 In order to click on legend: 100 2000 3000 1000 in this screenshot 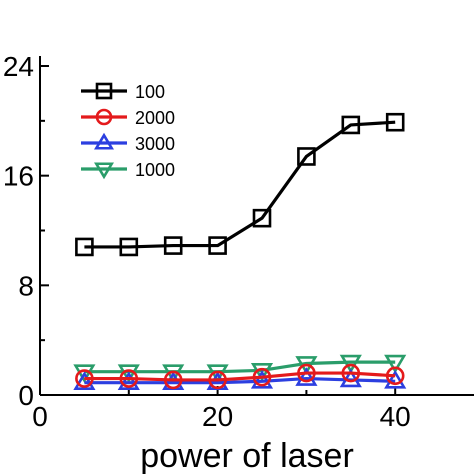, I will do `click(128, 131)`.